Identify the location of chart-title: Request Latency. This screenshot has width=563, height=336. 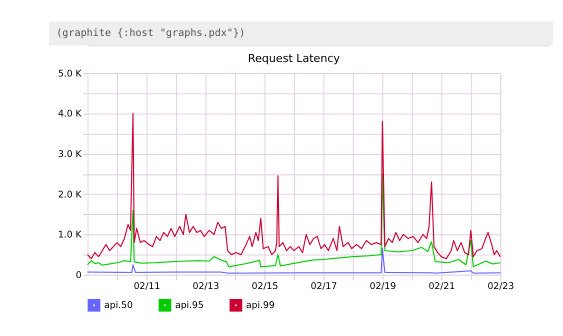
(294, 58).